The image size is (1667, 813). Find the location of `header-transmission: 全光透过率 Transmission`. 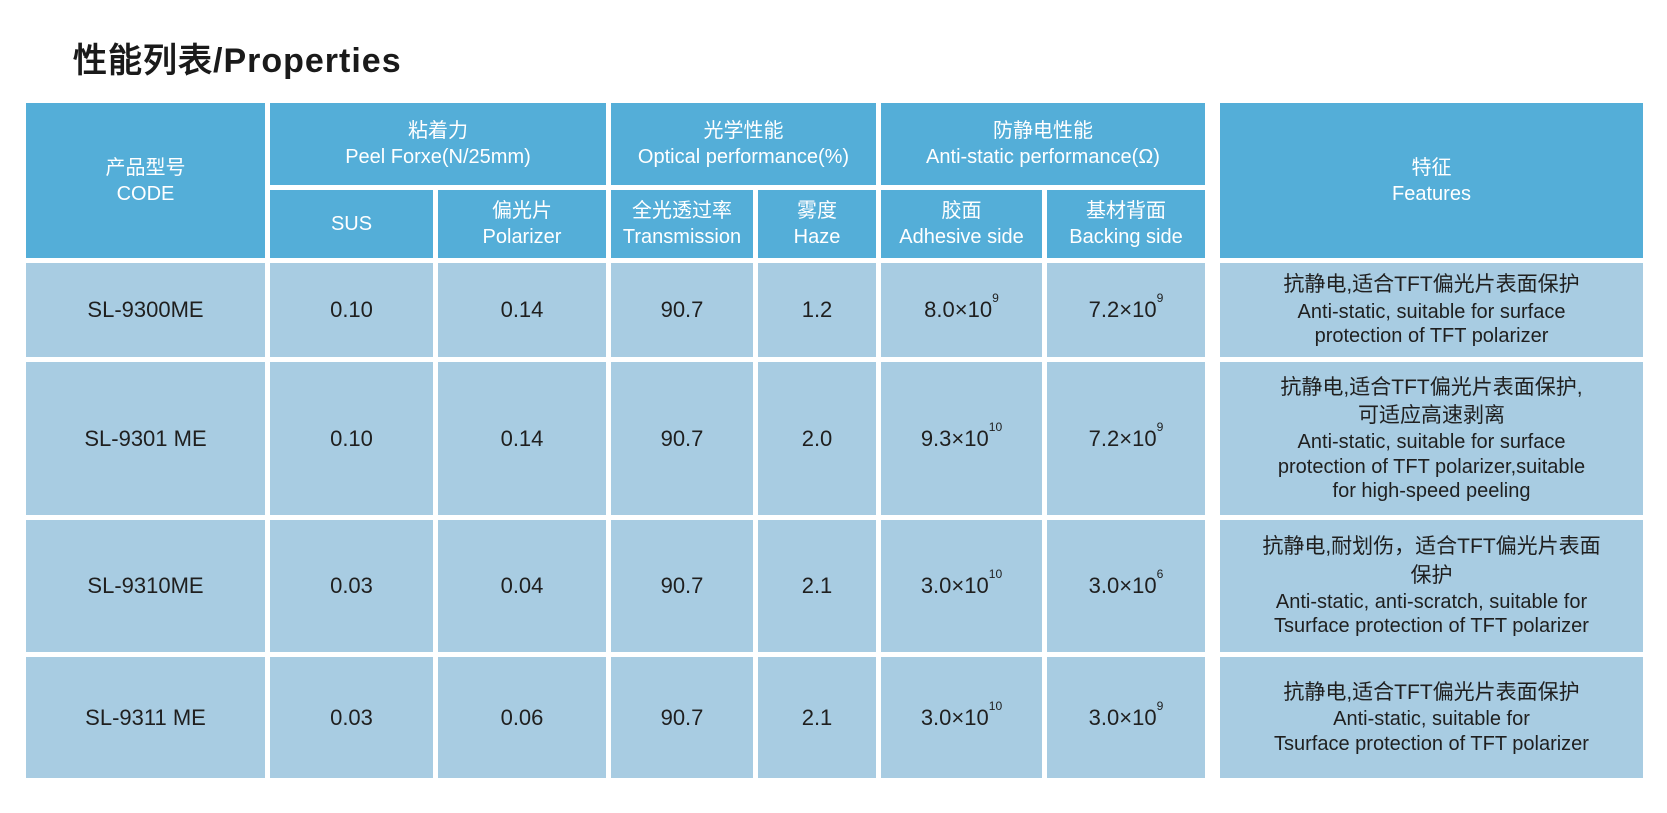

header-transmission: 全光透过率 Transmission is located at coordinates (682, 224).